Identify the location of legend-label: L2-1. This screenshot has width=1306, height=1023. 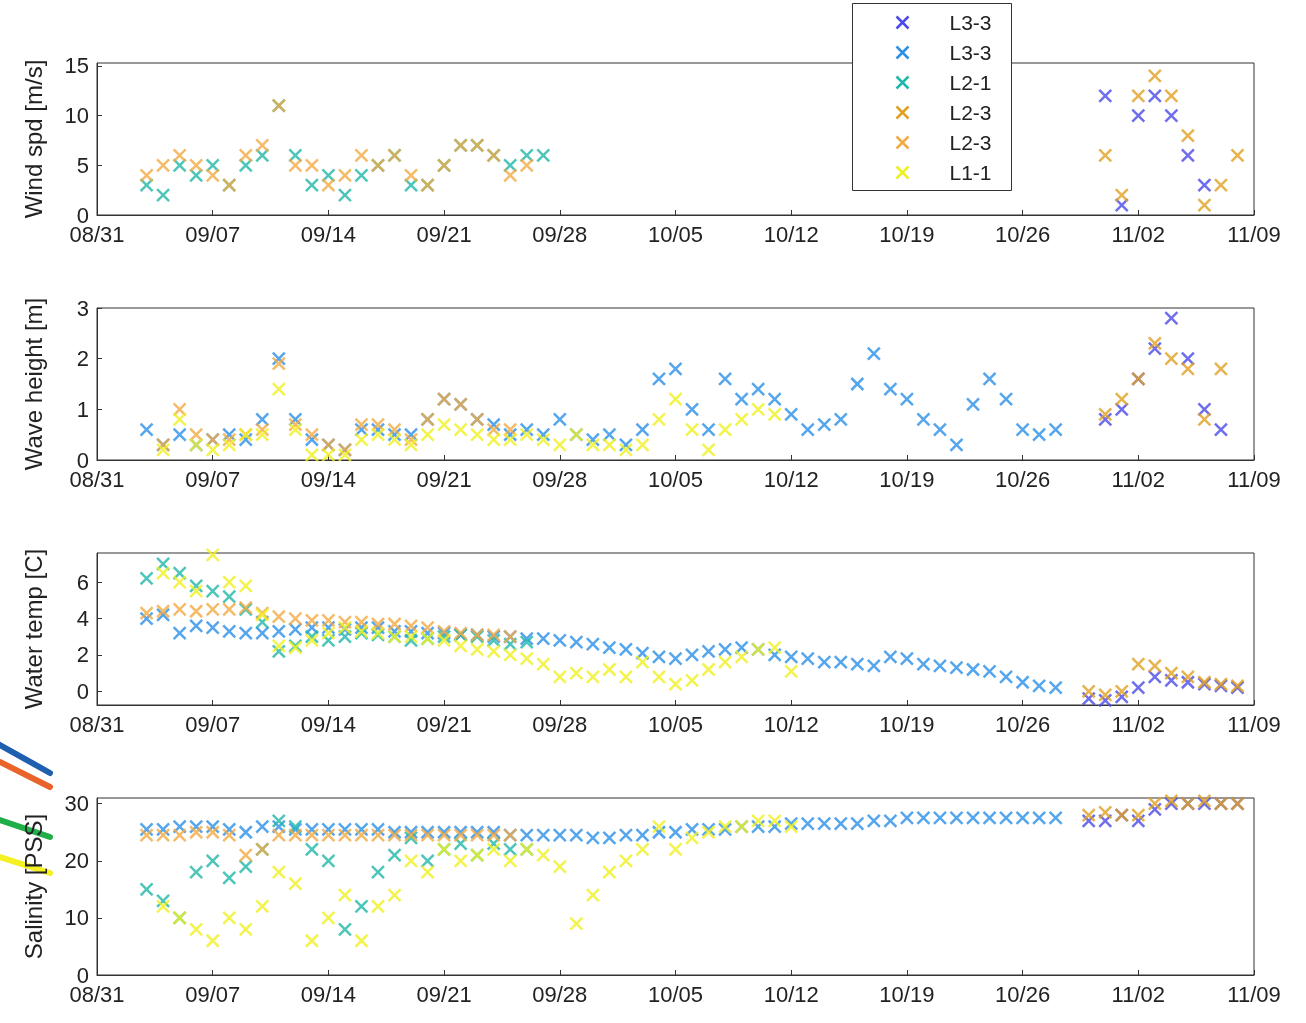
(970, 82).